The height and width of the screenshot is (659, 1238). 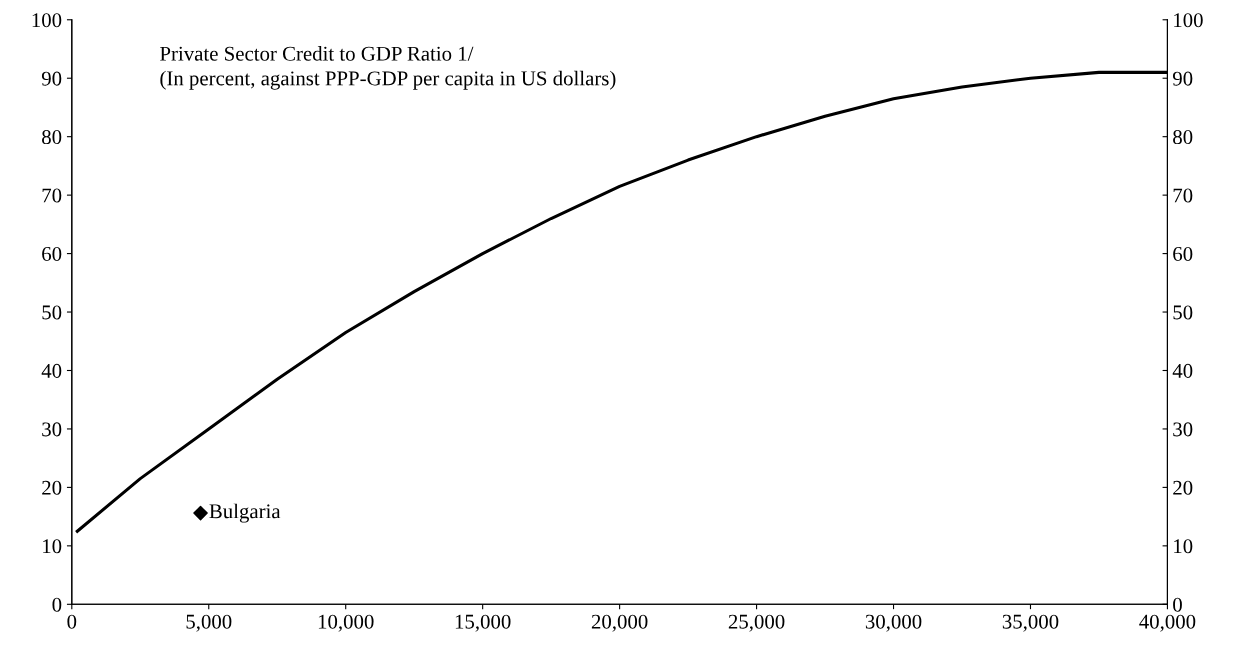 I want to click on y-tick-label: 80, so click(x=52, y=137).